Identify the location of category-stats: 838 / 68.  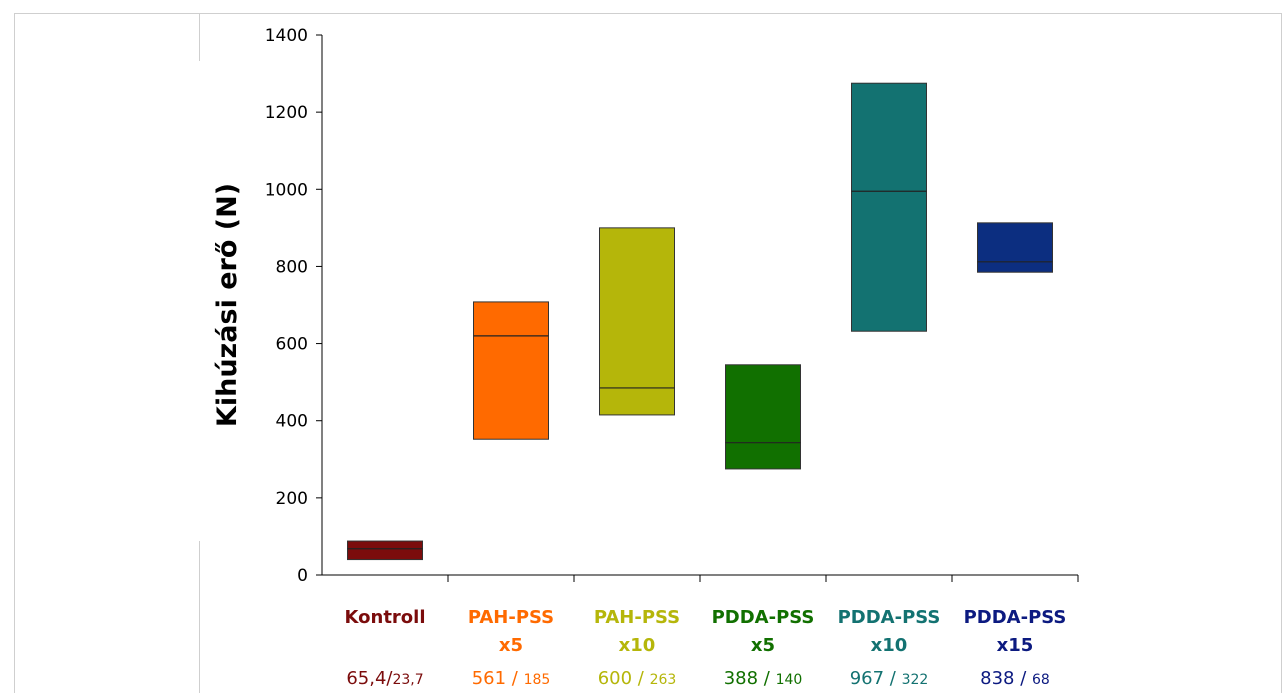
(1015, 678).